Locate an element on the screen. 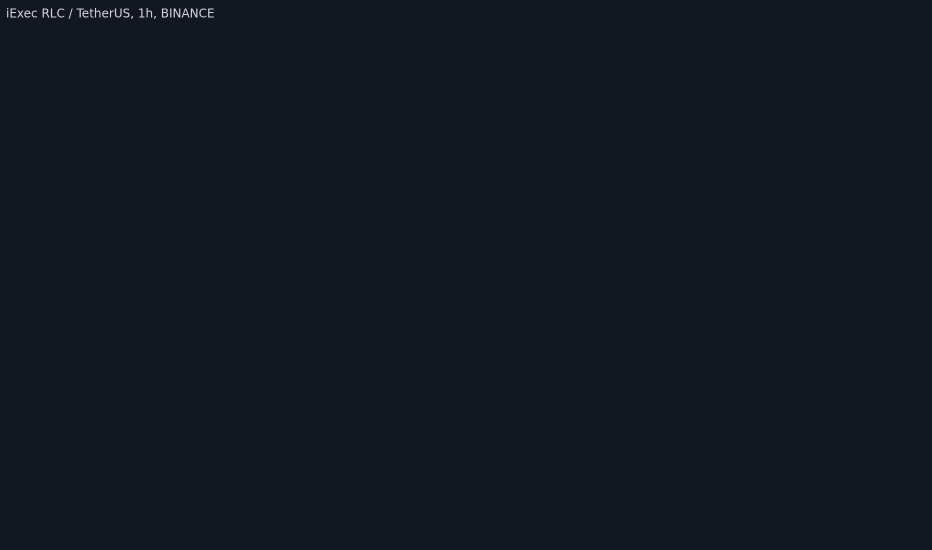 The width and height of the screenshot is (932, 550). chart-title: iExec RLC / TetherUS, 1h, BINANCE is located at coordinates (110, 14).